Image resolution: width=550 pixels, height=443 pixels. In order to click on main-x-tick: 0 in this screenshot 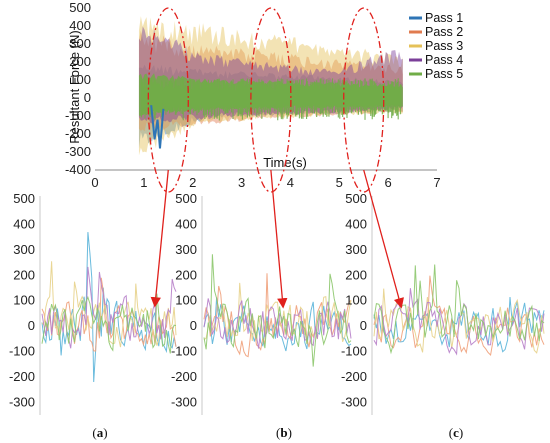, I will do `click(94, 182)`.